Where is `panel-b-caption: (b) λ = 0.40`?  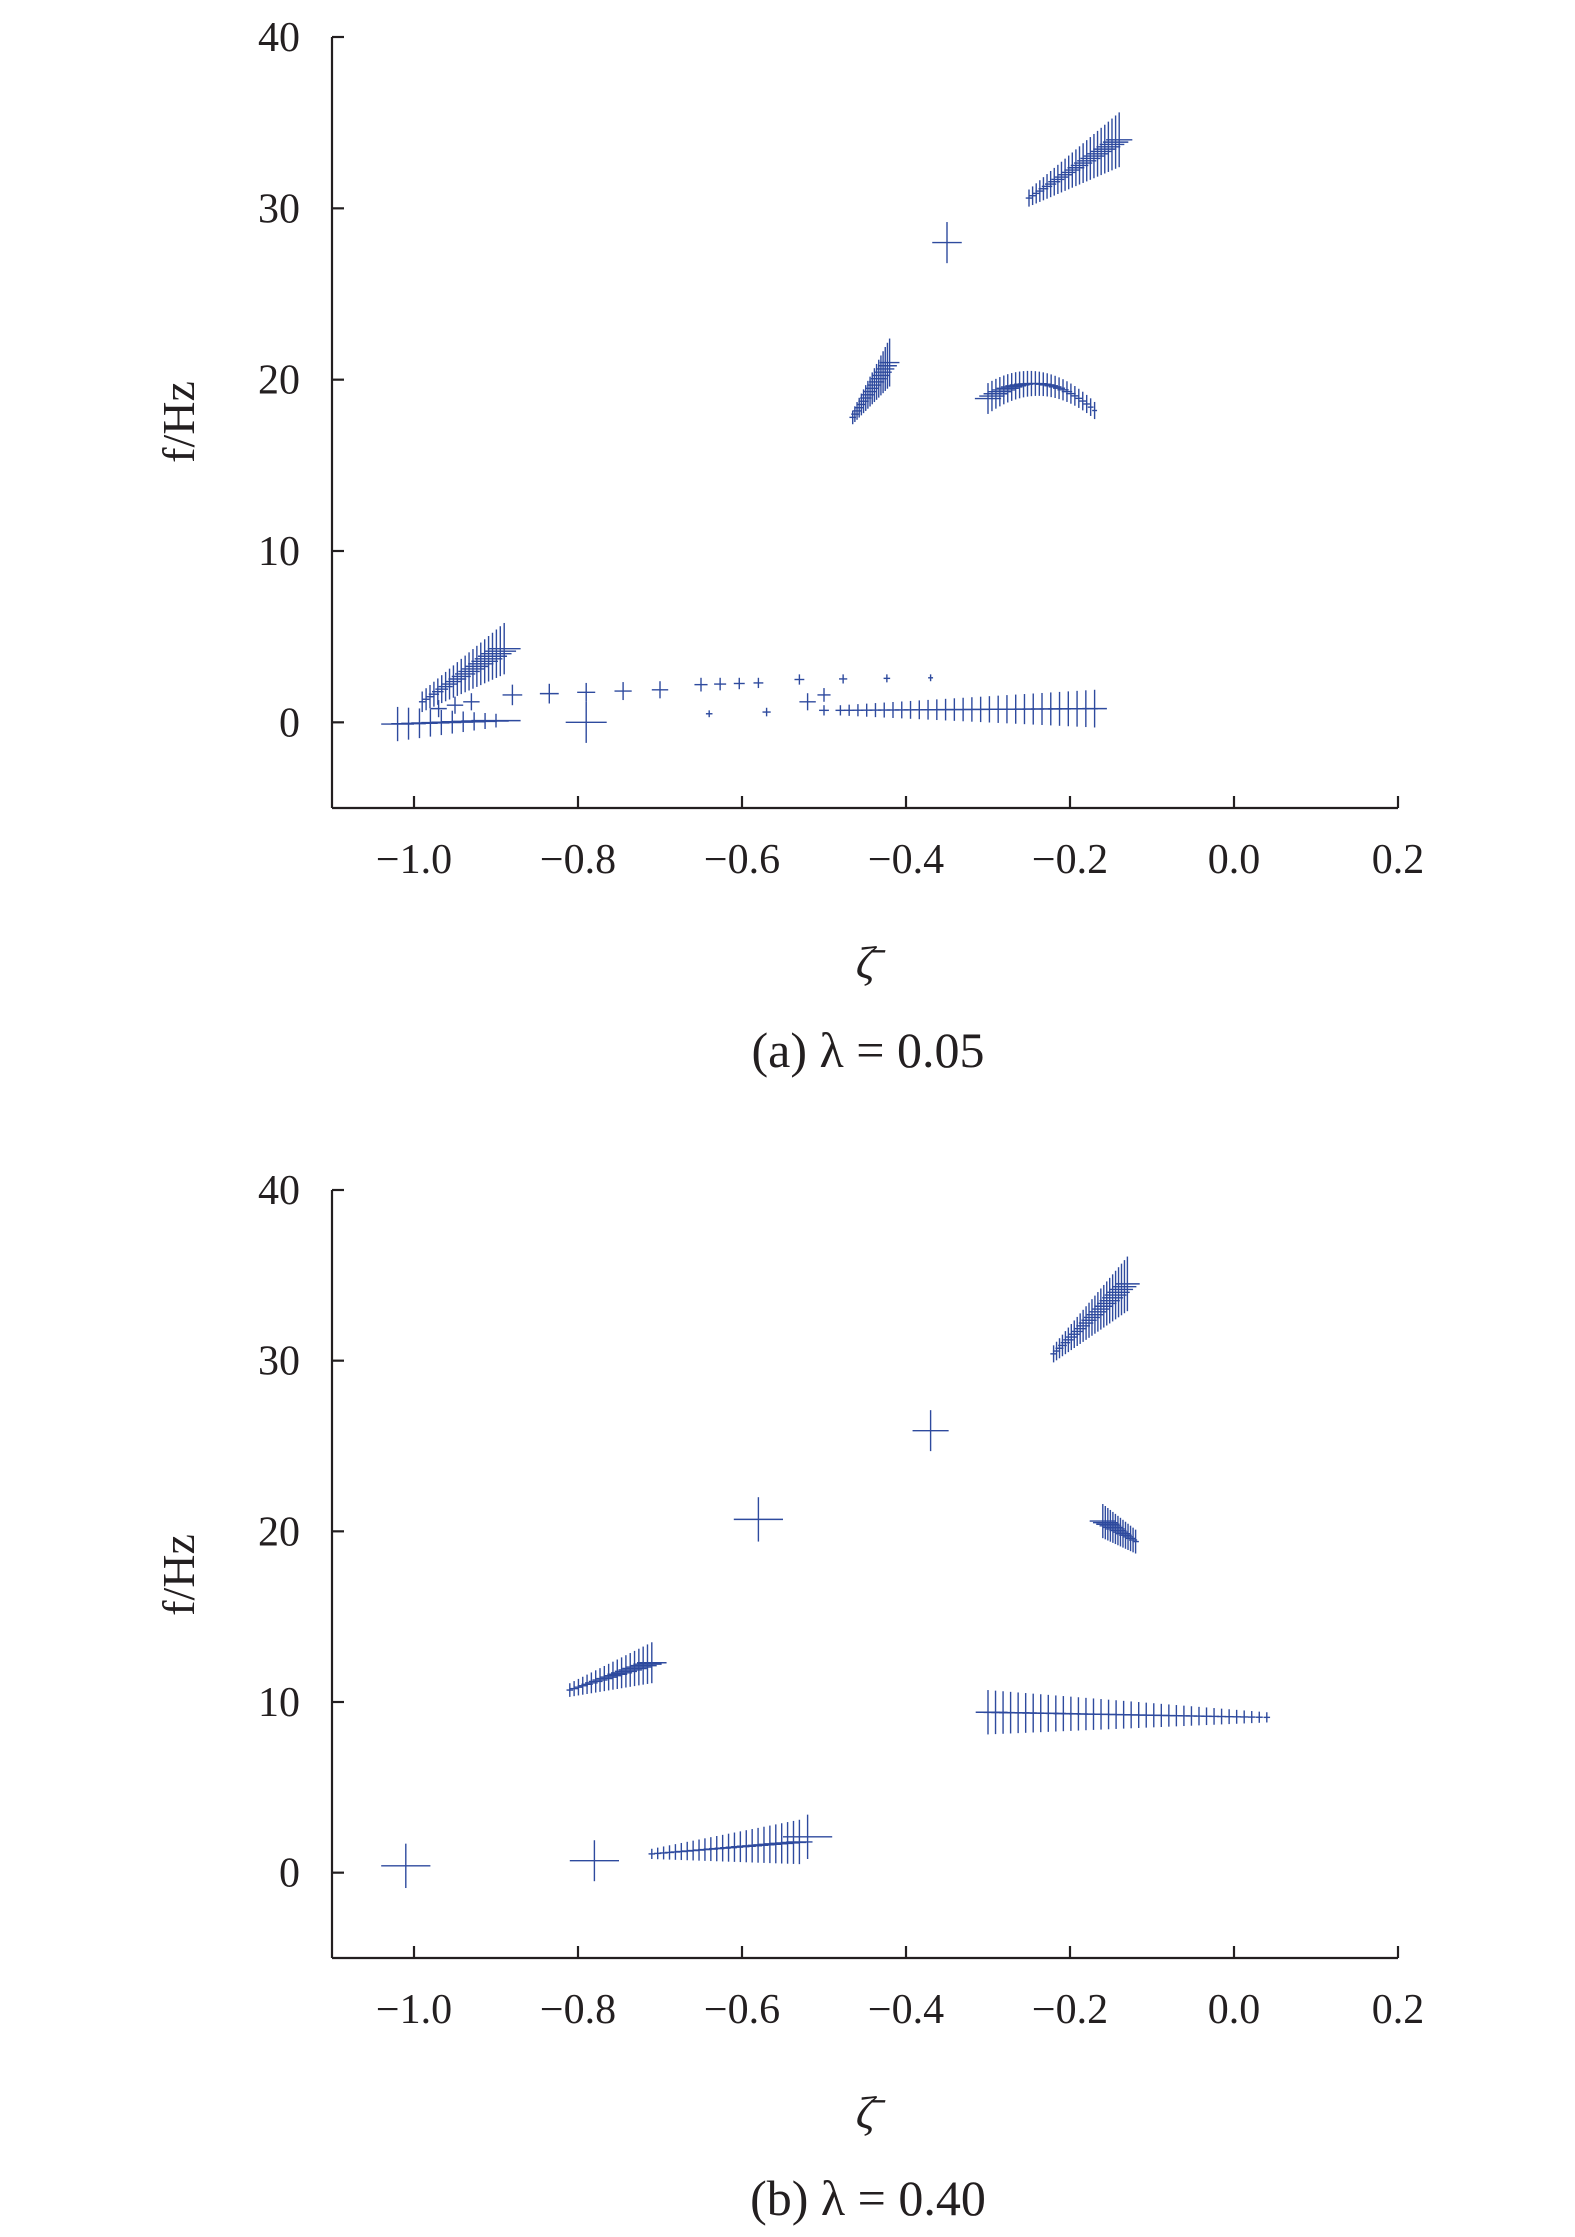
panel-b-caption: (b) λ = 0.40 is located at coordinates (868, 2198).